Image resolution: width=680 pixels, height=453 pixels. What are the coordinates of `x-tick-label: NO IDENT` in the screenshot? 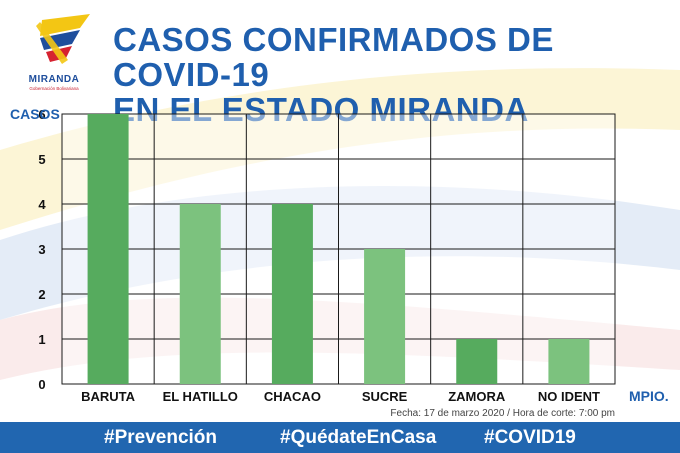 It's located at (569, 396).